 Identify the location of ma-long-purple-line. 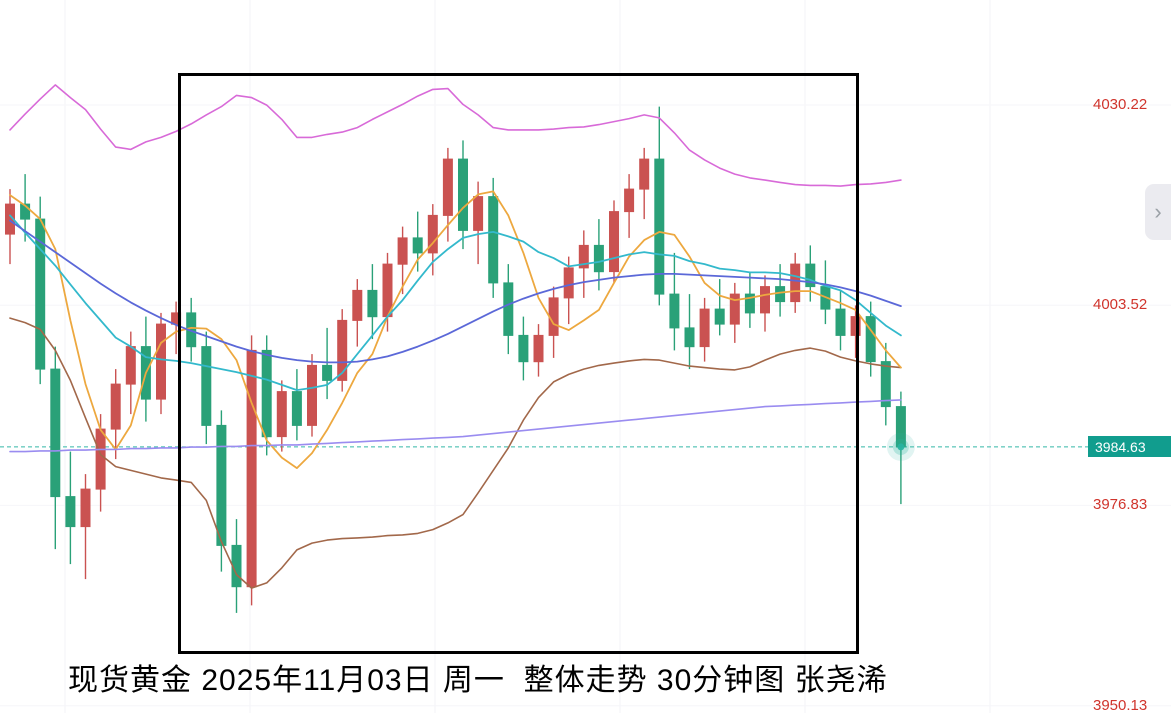
(455, 426).